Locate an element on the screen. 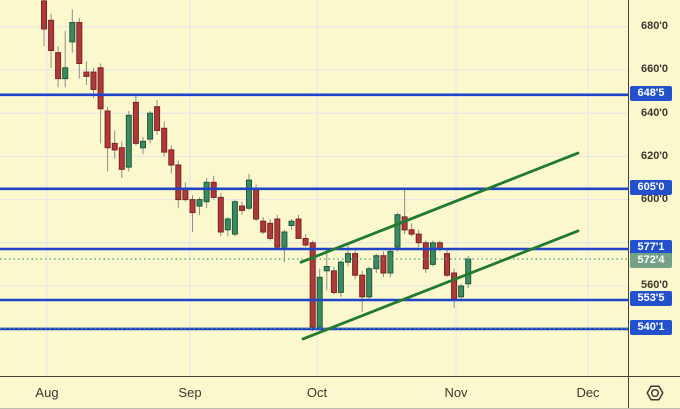 This screenshot has height=409, width=680. price-axis-label: 660'0 is located at coordinates (654, 69).